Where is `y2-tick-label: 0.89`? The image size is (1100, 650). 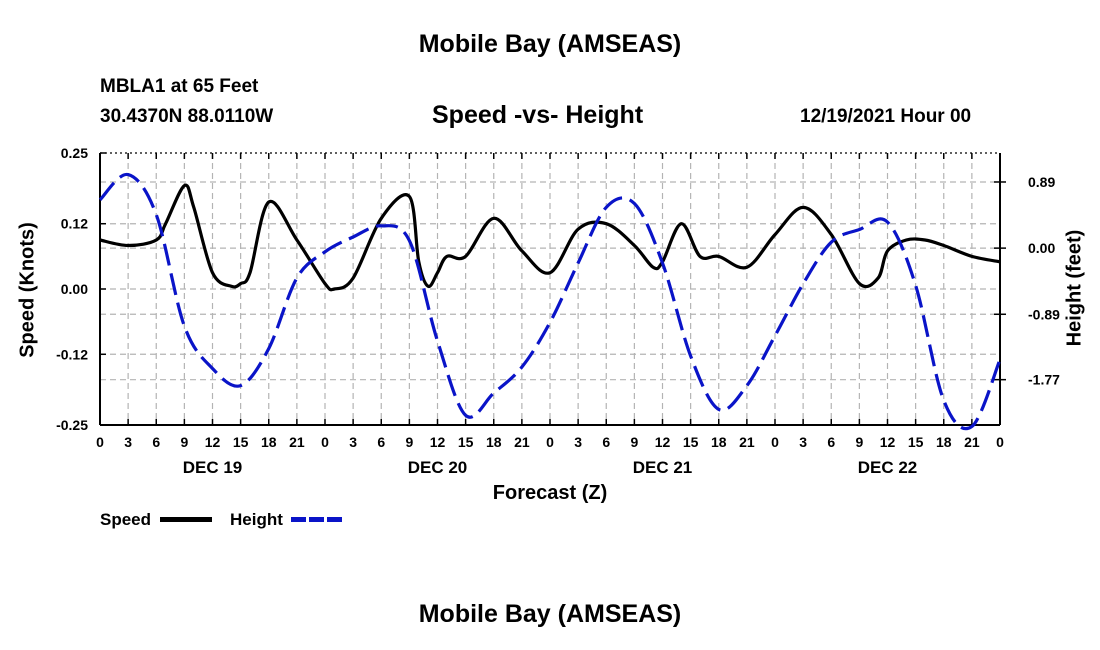
y2-tick-label: 0.89 is located at coordinates (1041, 182).